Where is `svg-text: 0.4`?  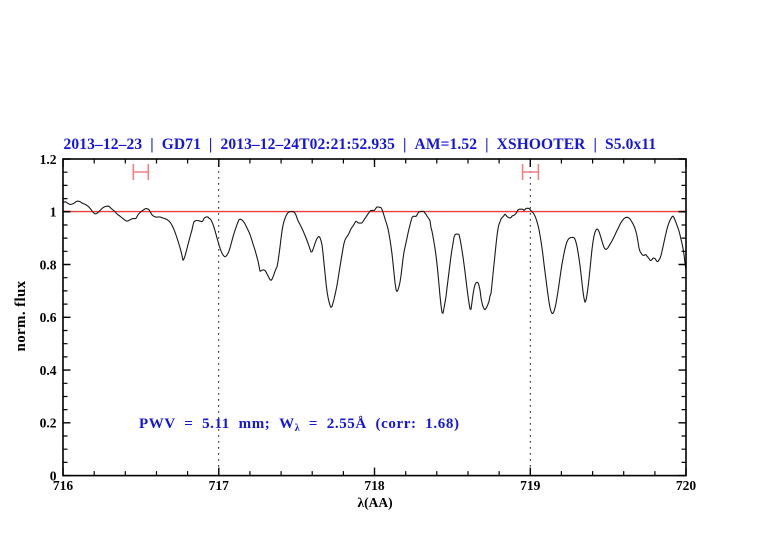 svg-text: 0.4 is located at coordinates (48, 370).